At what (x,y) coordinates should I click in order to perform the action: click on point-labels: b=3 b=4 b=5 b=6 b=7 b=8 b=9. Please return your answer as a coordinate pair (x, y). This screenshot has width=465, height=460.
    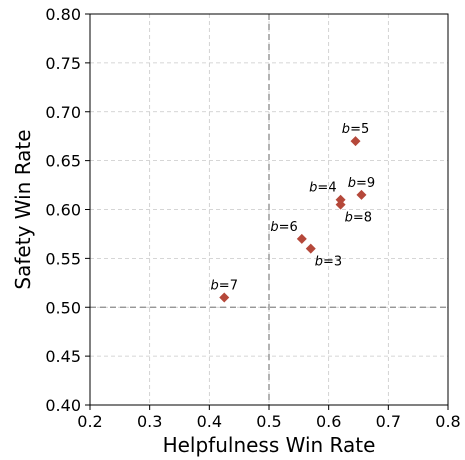
    Looking at the image, I should click on (293, 207).